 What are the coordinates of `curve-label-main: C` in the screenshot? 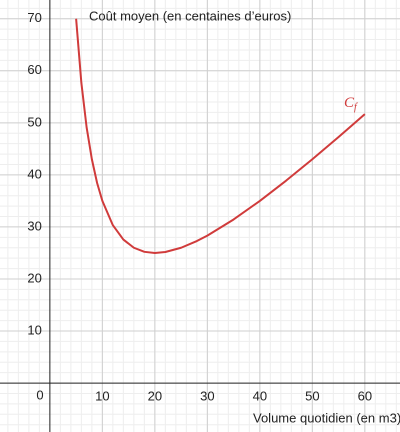 It's located at (349, 103).